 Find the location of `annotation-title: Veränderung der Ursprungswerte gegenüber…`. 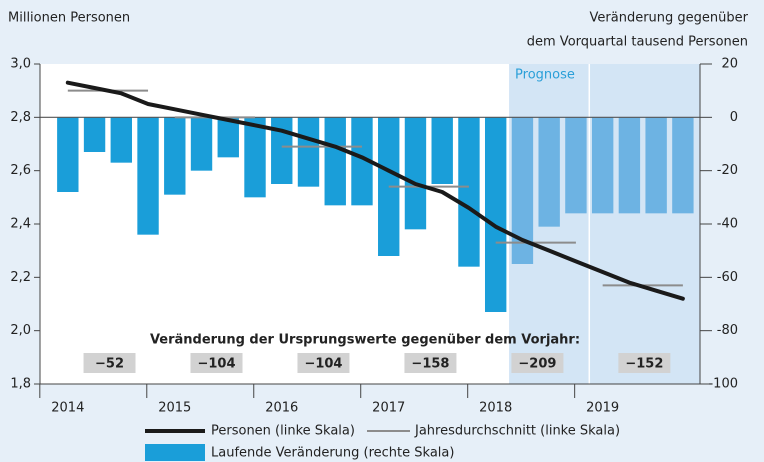

annotation-title: Veränderung der Ursprungswerte gegenüber… is located at coordinates (365, 340).